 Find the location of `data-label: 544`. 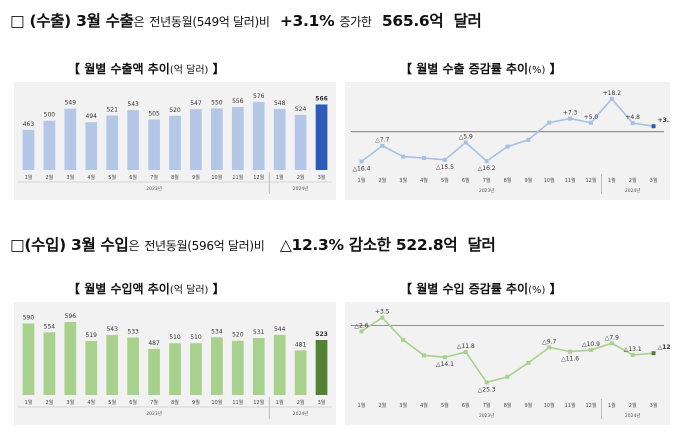

data-label: 544 is located at coordinates (280, 329).